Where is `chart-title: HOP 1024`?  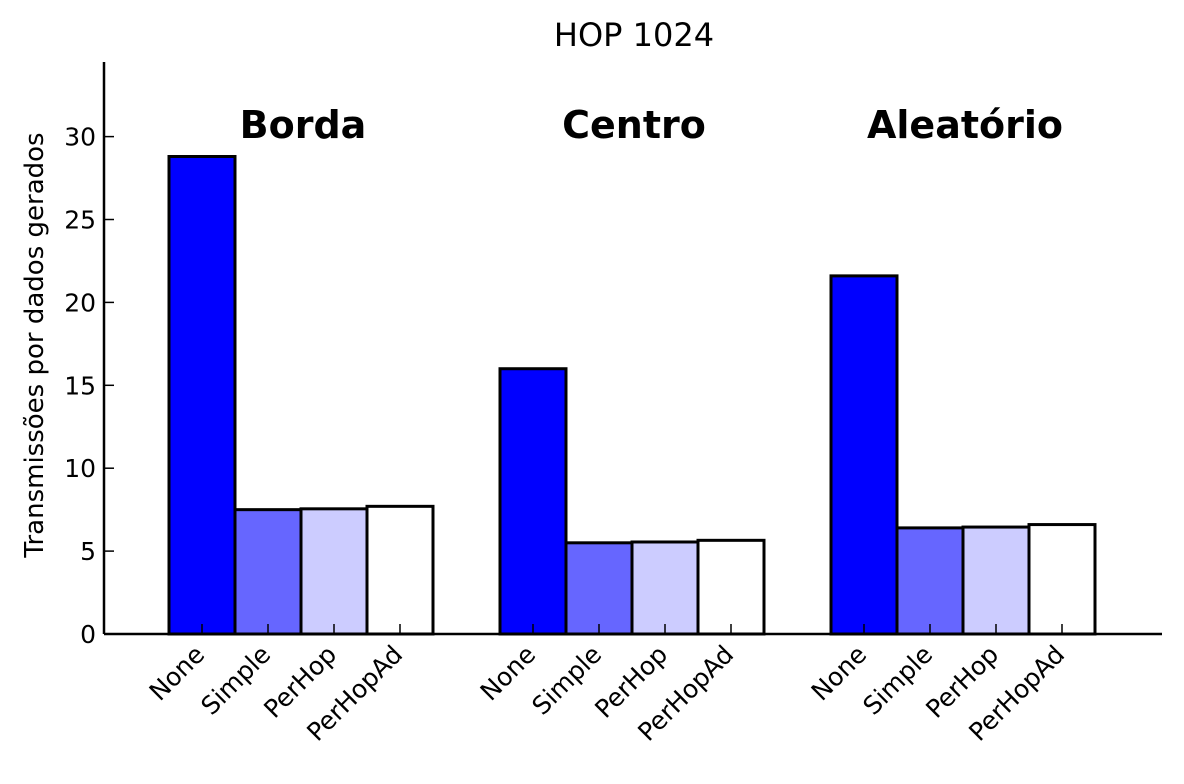 chart-title: HOP 1024 is located at coordinates (634, 35).